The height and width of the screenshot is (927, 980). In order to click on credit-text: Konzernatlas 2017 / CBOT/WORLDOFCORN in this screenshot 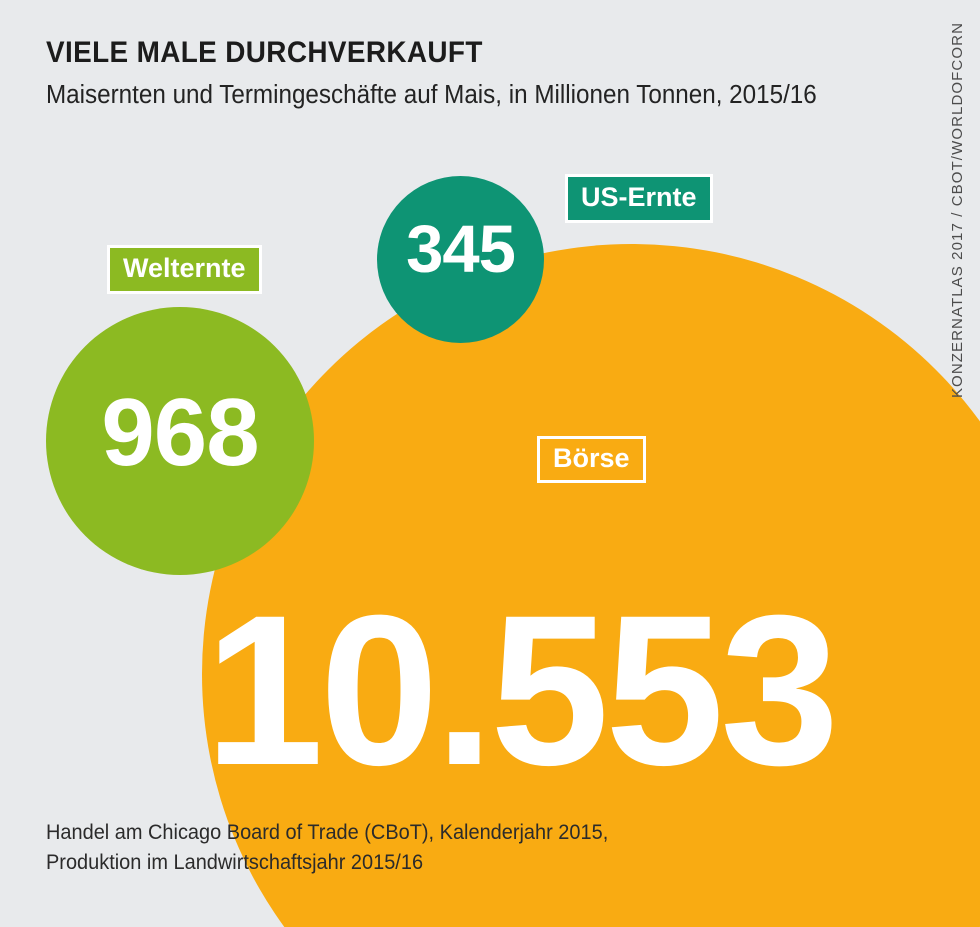, I will do `click(957, 210)`.